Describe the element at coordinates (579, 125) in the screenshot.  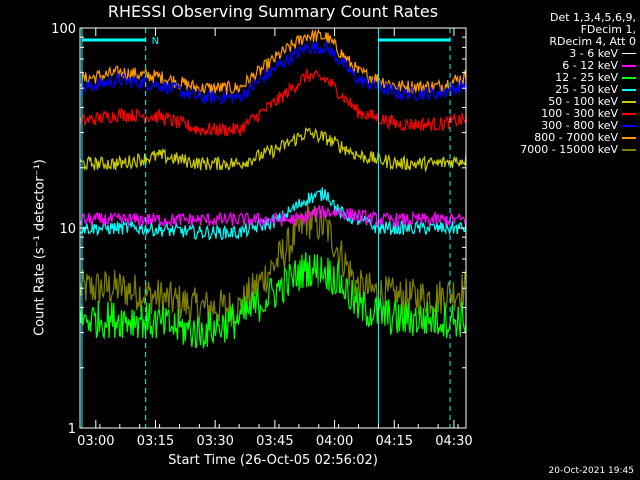
I see `legend-label: 300 - 800 keV` at that location.